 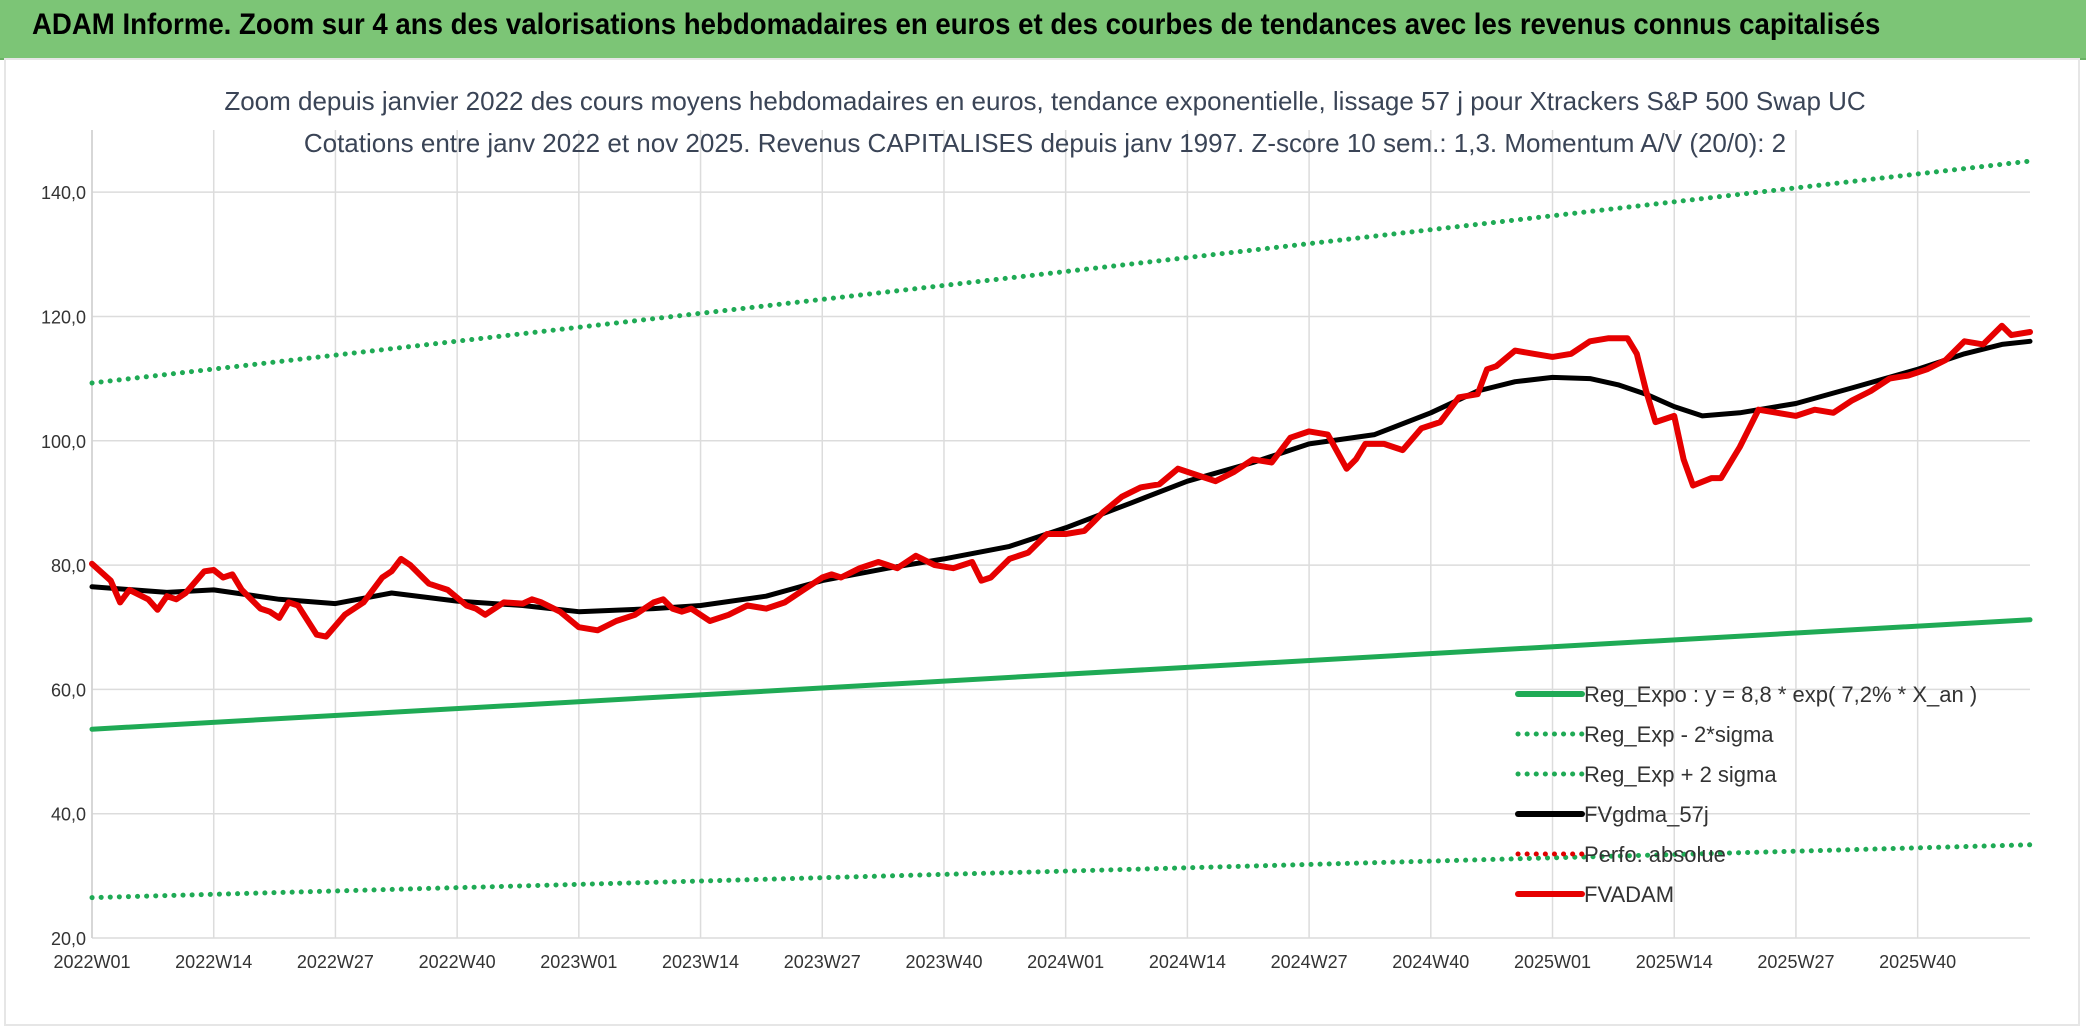 I want to click on x-tick-label: 2023W27, so click(x=822, y=962).